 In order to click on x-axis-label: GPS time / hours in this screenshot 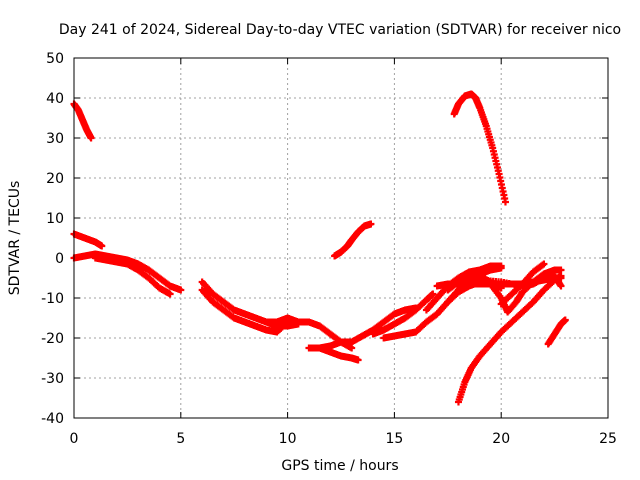, I will do `click(339, 466)`.